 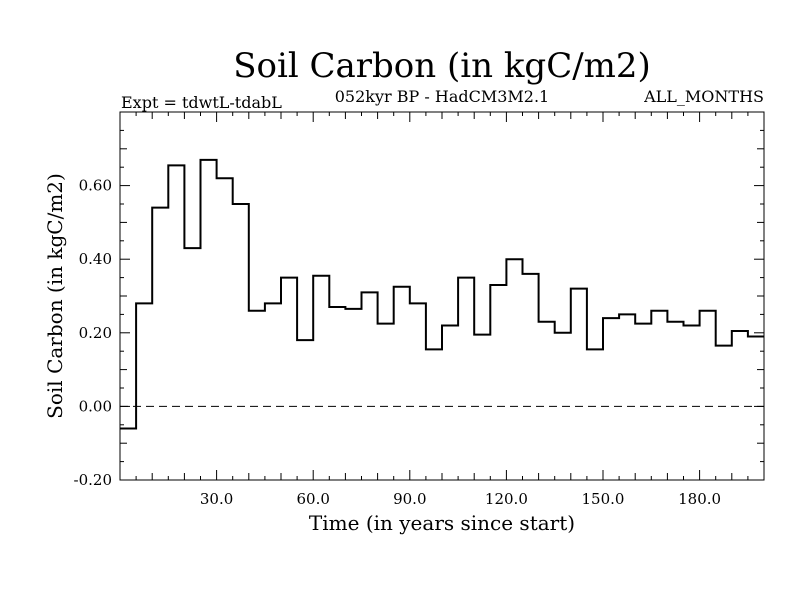 What do you see at coordinates (442, 96) in the screenshot?
I see `model-label: 052kyr BP - HadCM3M2.1` at bounding box center [442, 96].